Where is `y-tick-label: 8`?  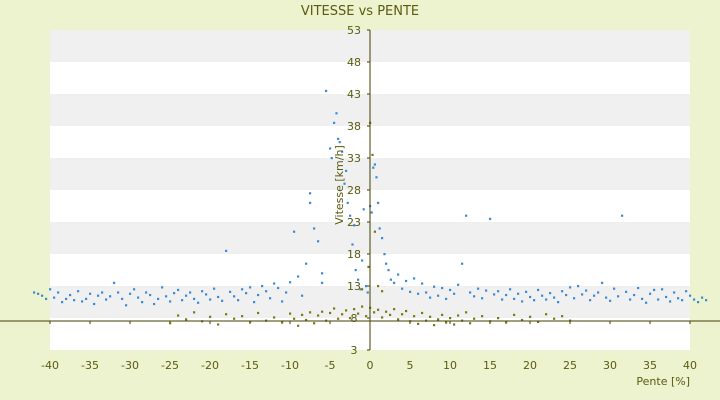 y-tick-label: 8 is located at coordinates (354, 318).